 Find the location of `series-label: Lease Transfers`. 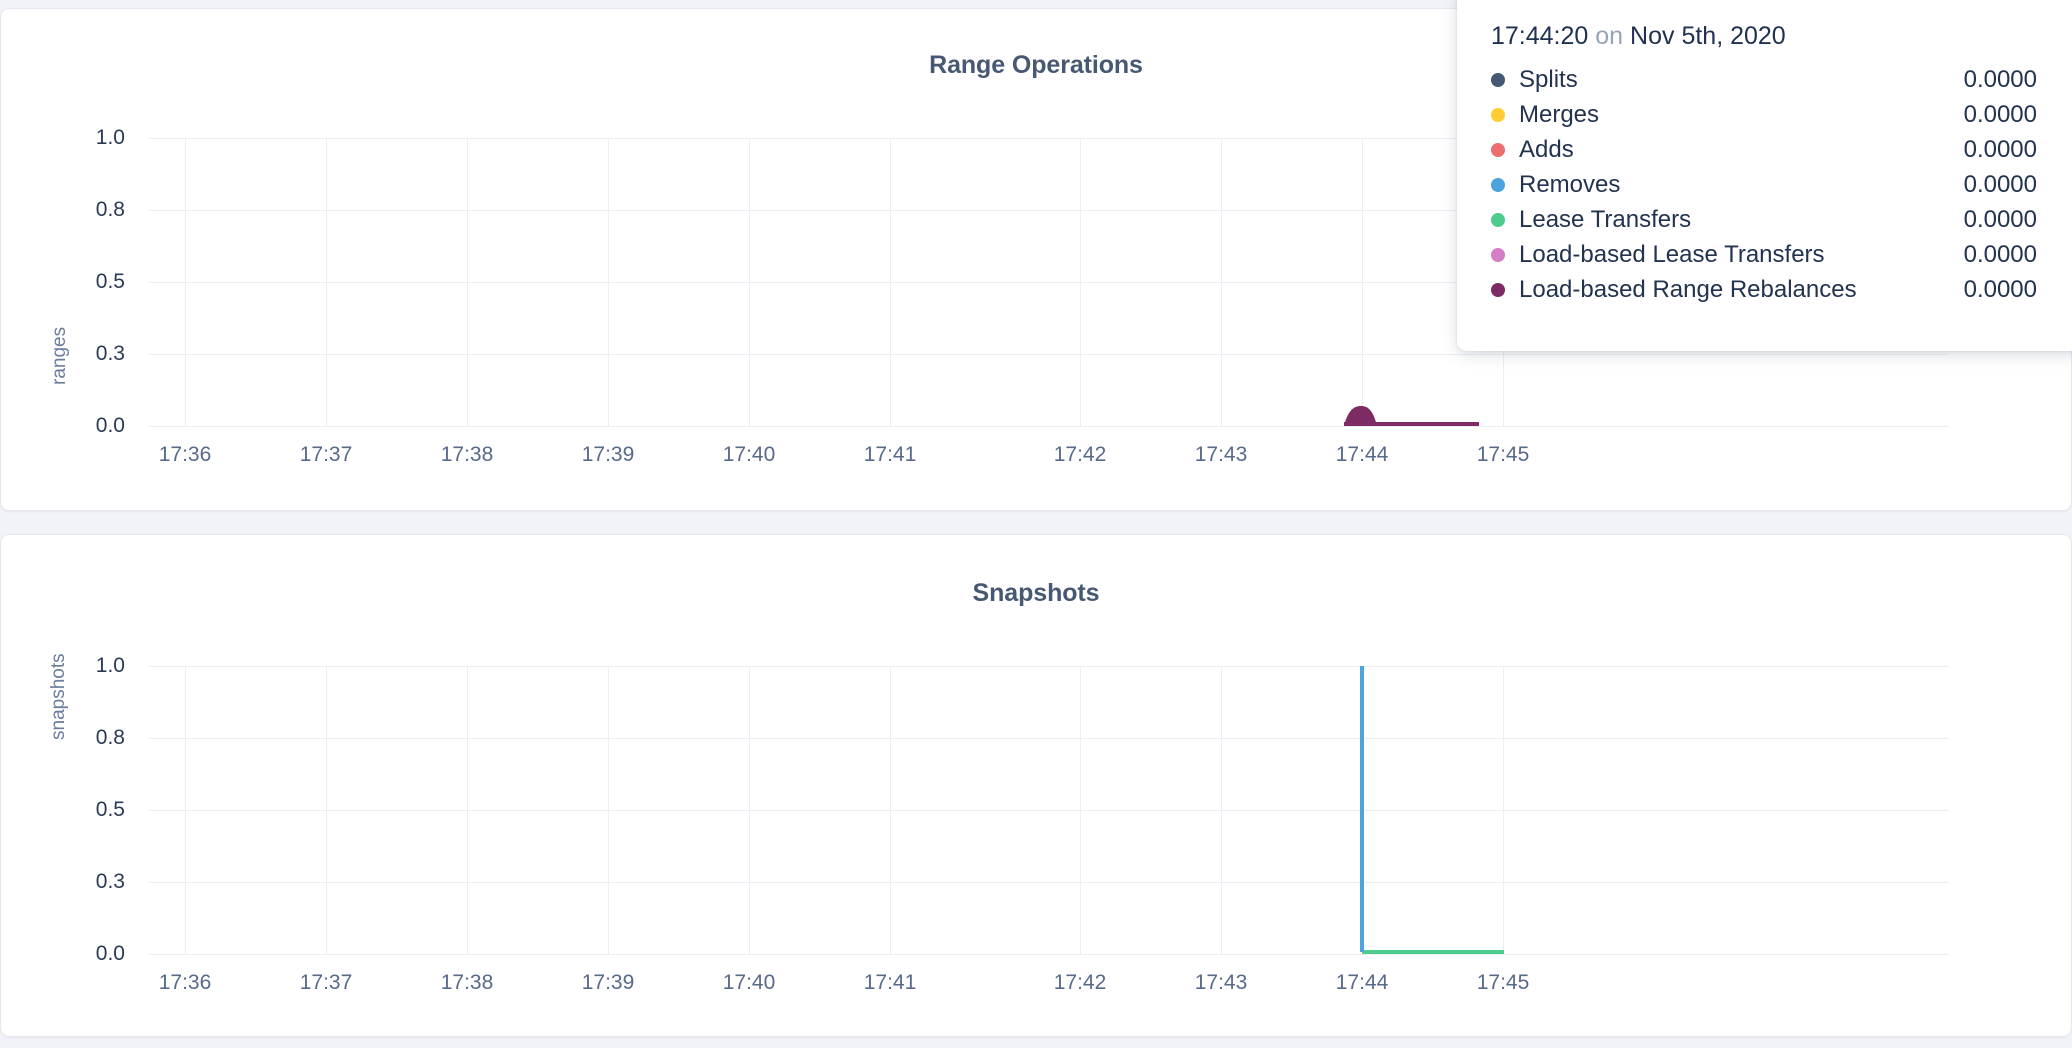

series-label: Lease Transfers is located at coordinates (1605, 219).